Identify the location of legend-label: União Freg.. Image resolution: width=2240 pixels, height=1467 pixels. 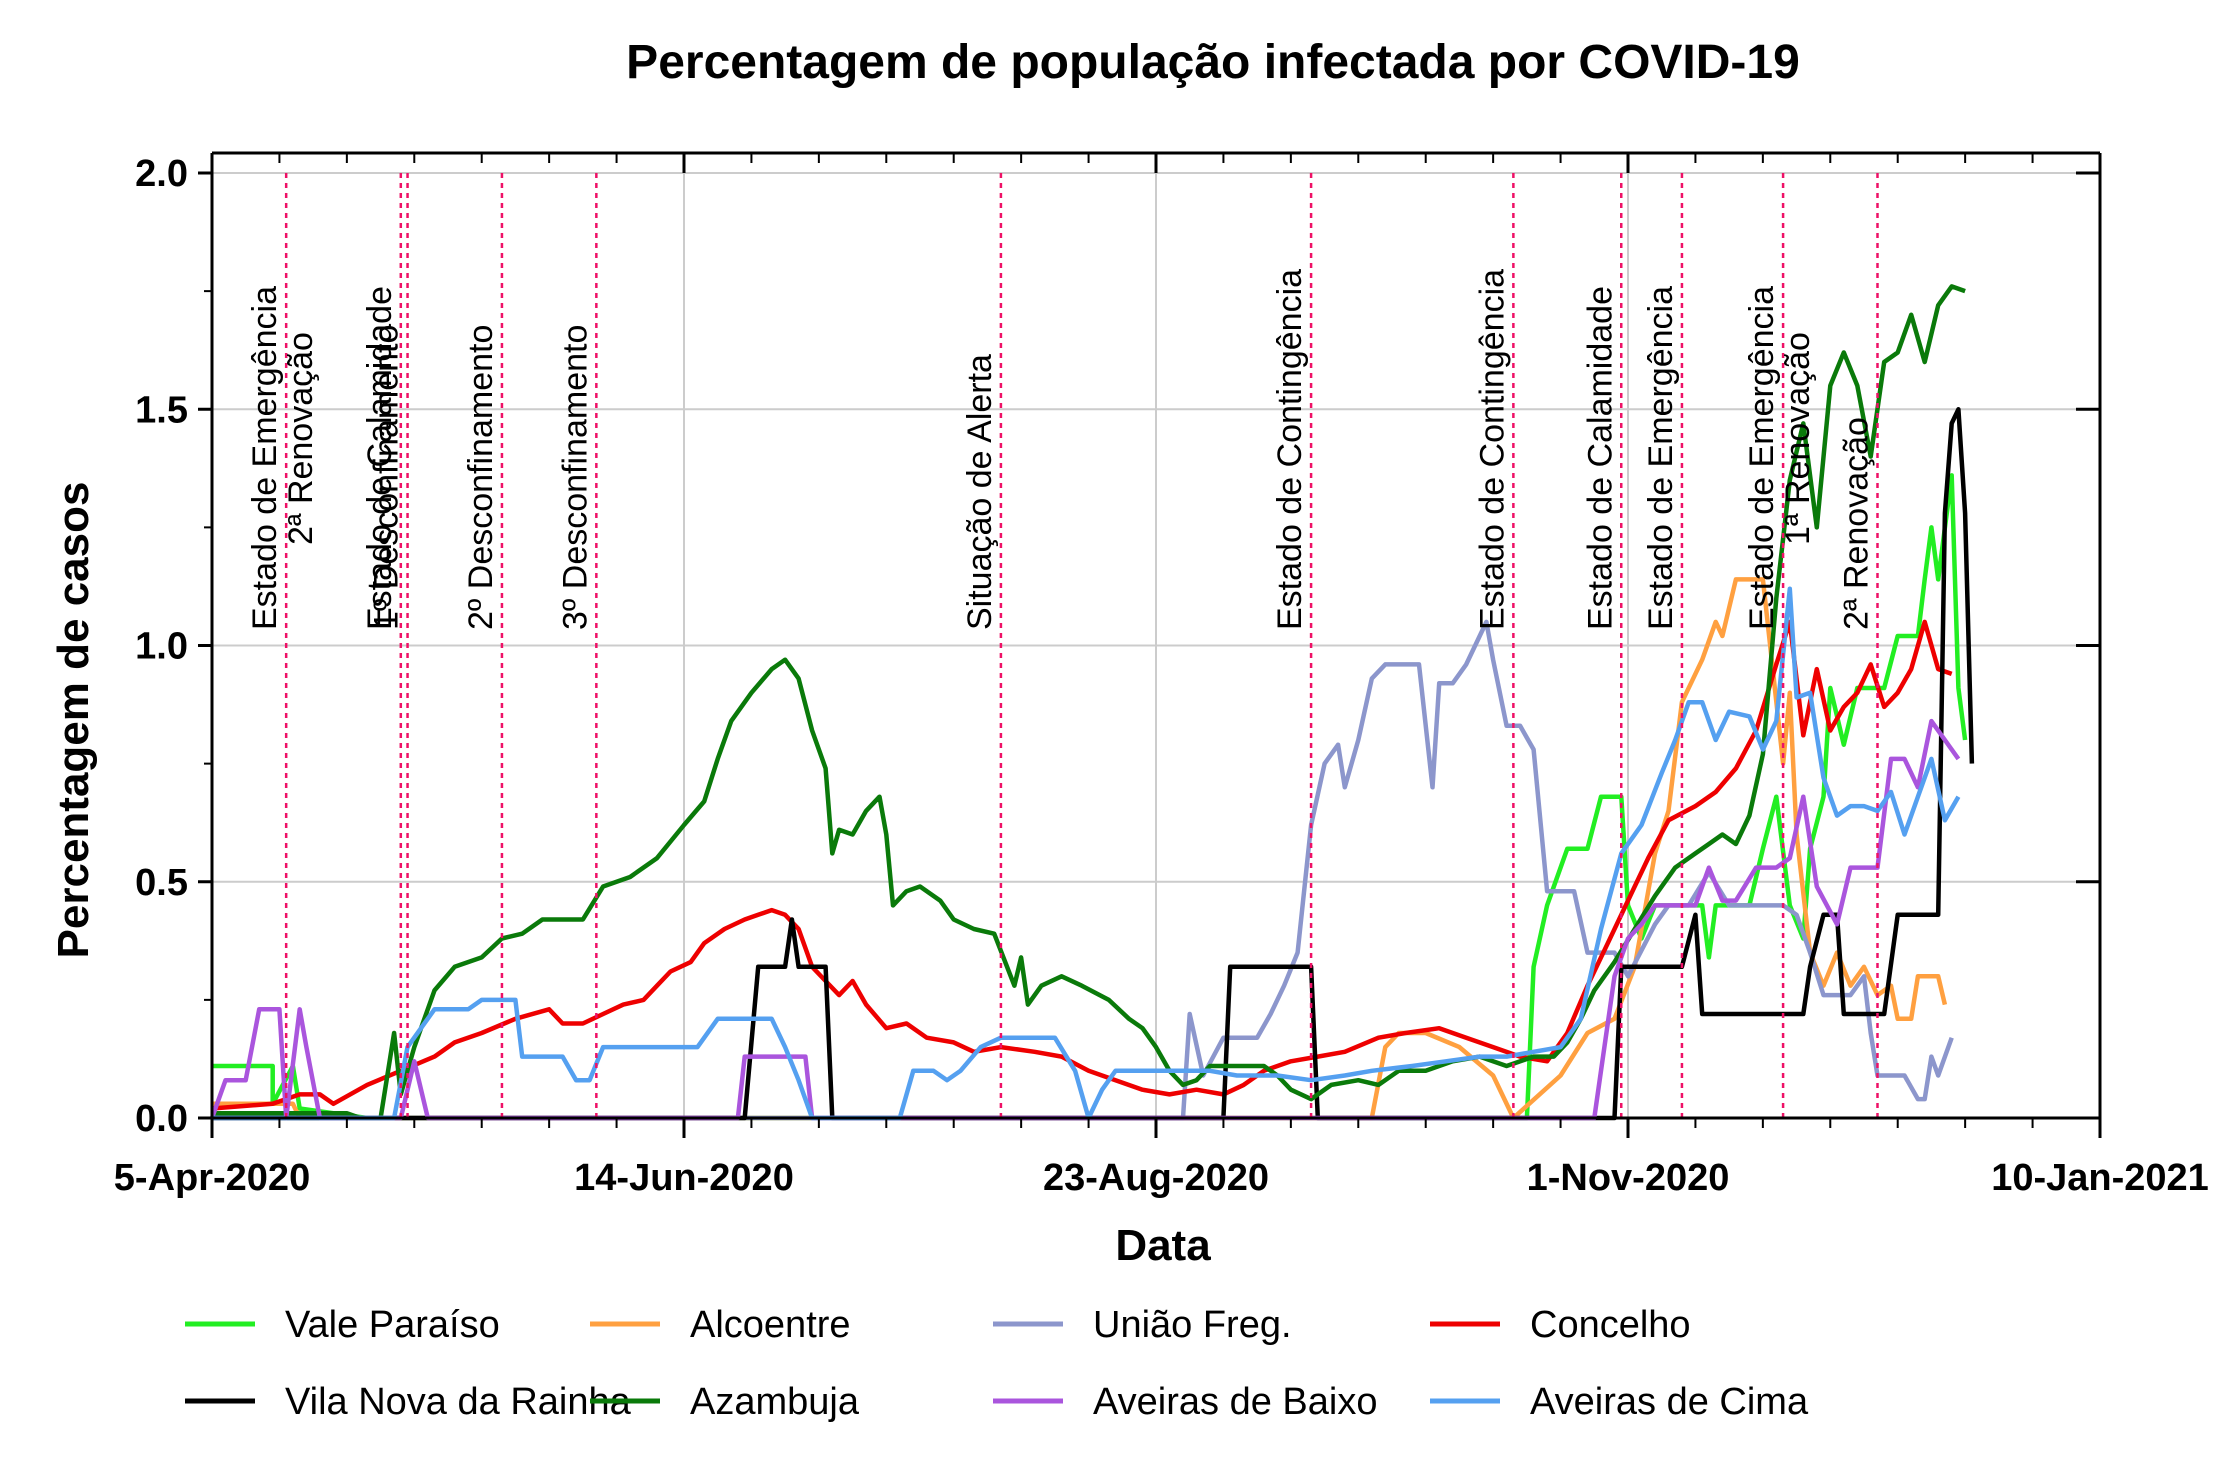
(1192, 1325).